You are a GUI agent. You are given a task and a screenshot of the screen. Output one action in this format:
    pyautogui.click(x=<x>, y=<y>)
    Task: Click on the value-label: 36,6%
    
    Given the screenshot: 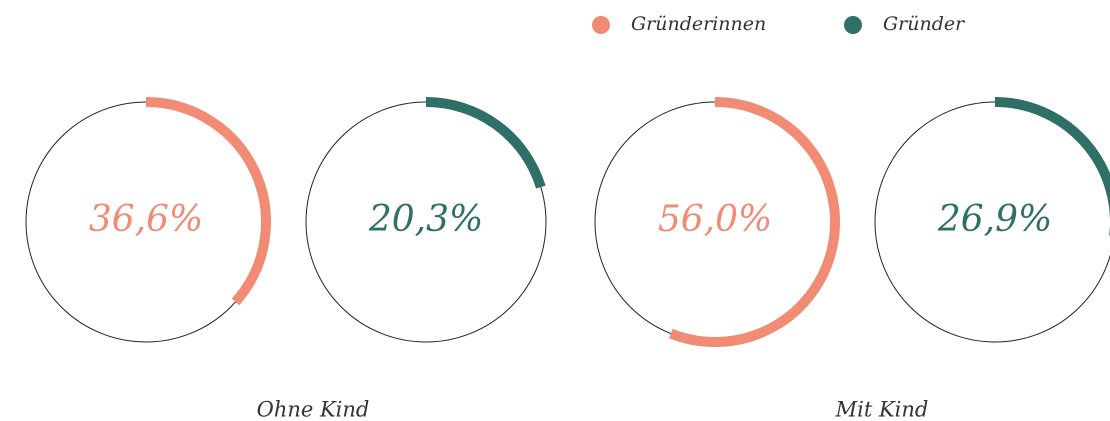 What is the action you would take?
    pyautogui.click(x=146, y=219)
    